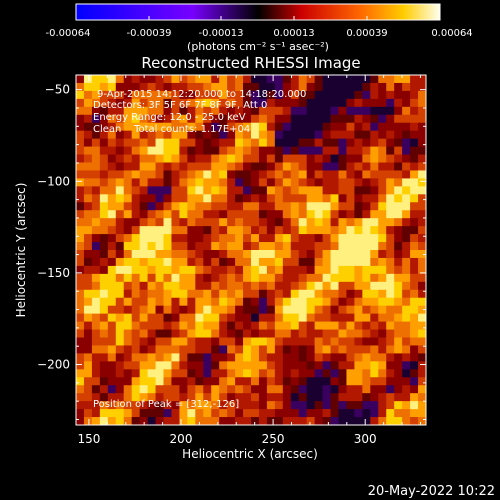 This screenshot has width=500, height=500. What do you see at coordinates (451, 33) in the screenshot?
I see `colorbar-tick-label: 0.00064` at bounding box center [451, 33].